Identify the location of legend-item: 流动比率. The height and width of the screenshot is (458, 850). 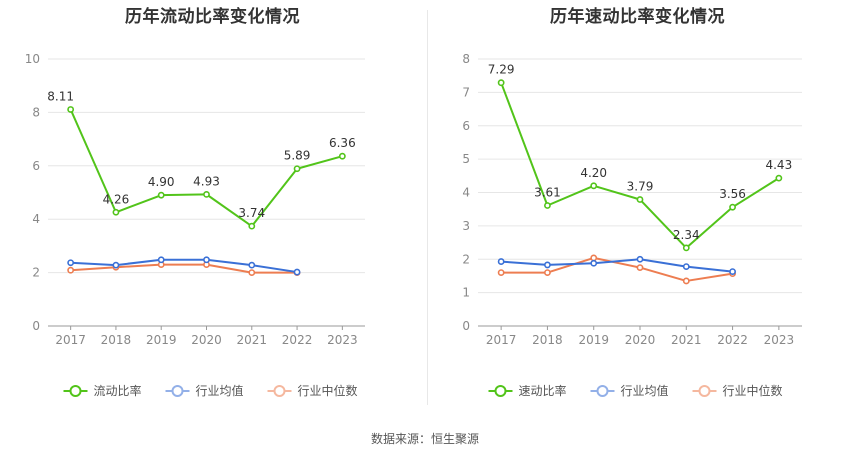
(102, 390).